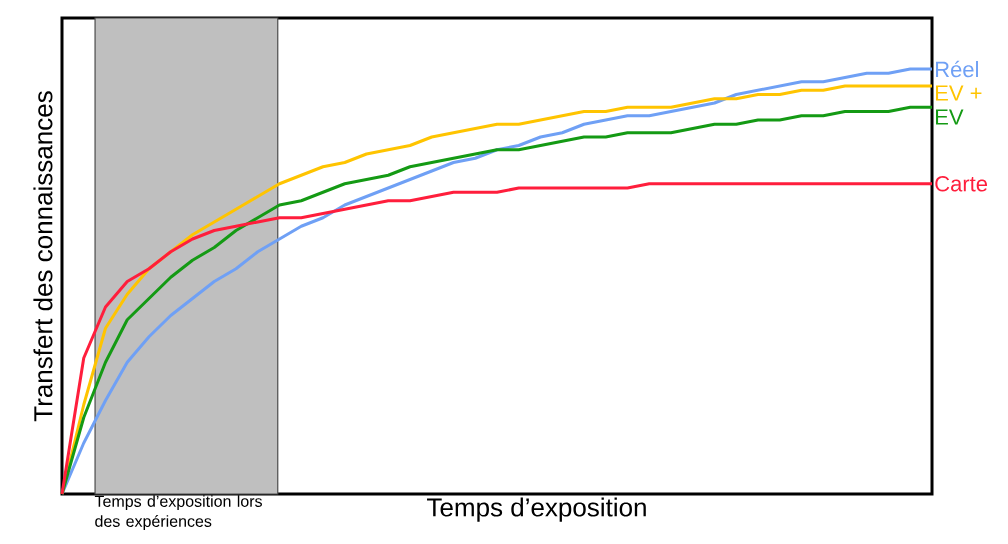  Describe the element at coordinates (961, 183) in the screenshot. I see `series-label: Carte` at that location.